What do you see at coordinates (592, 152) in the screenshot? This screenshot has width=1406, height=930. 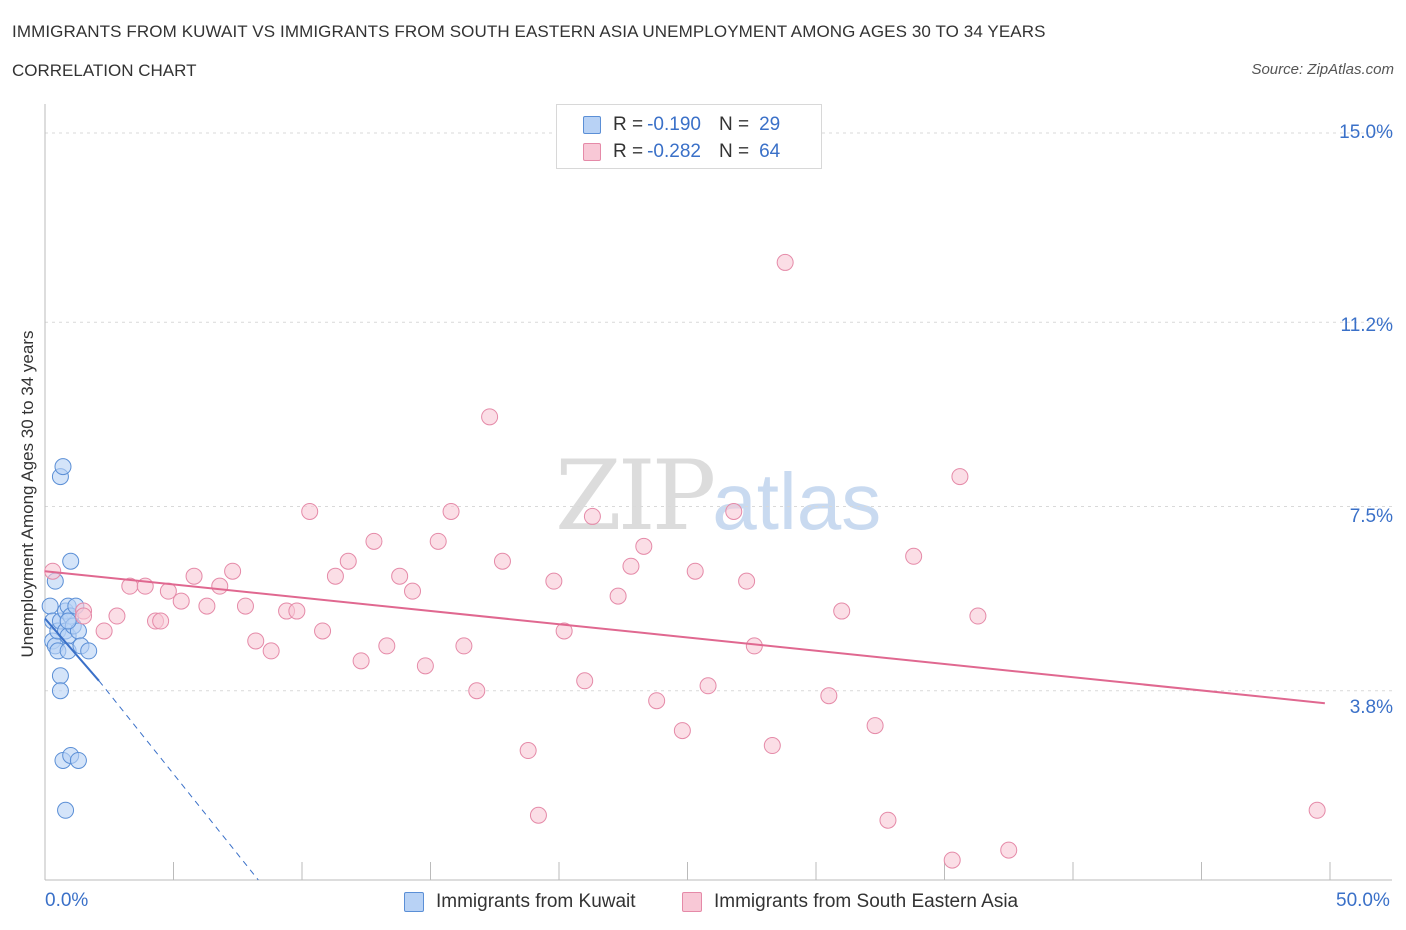 I see `legend-swatch-sea` at bounding box center [592, 152].